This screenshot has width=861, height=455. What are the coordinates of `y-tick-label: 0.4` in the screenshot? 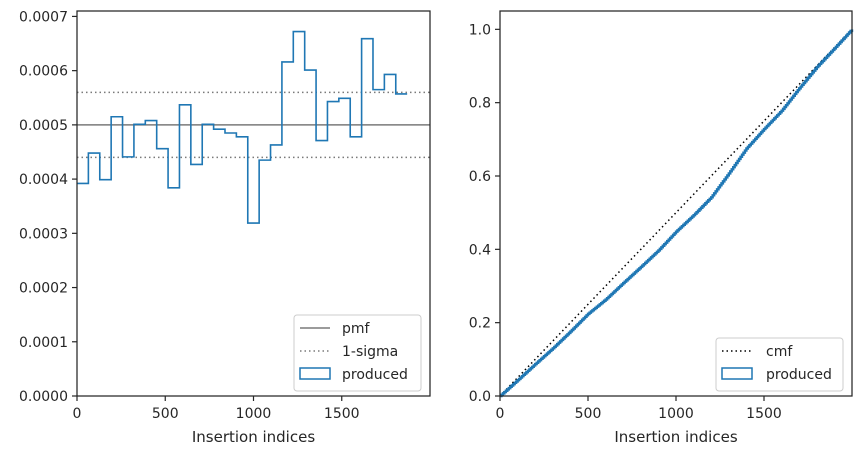 It's located at (480, 250).